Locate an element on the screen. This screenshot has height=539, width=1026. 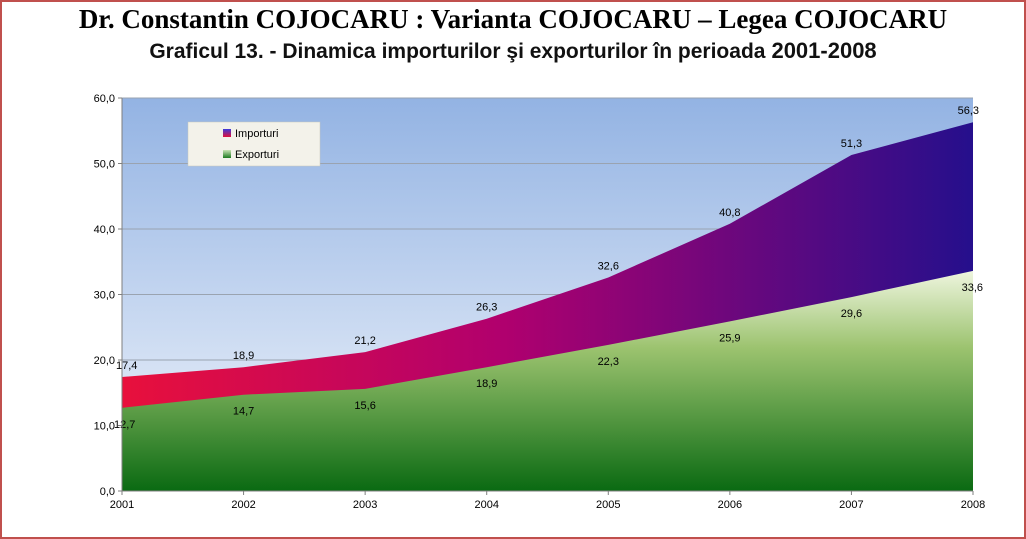
legend-box is located at coordinates (254, 144).